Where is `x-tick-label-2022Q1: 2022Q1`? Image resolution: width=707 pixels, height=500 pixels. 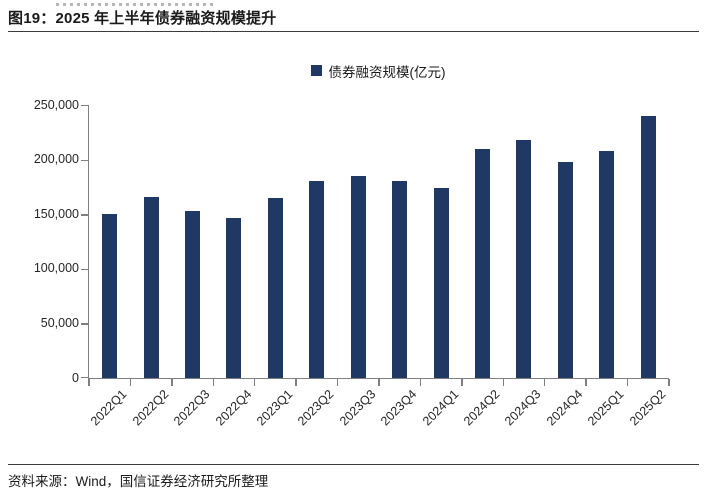
x-tick-label-2022Q1: 2022Q1 is located at coordinates (109, 408).